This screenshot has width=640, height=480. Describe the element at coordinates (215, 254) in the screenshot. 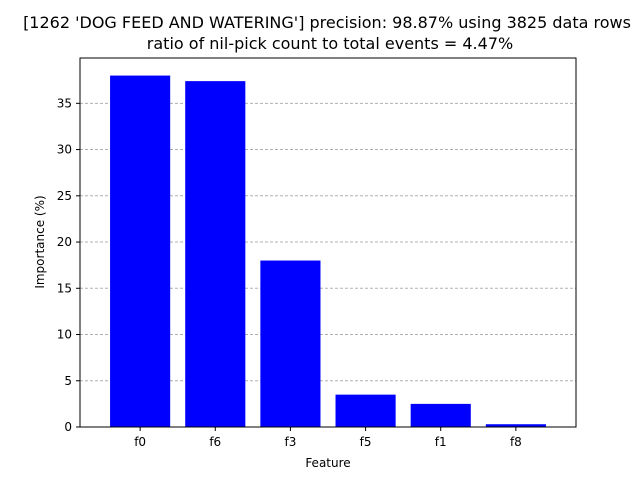

I see `bar-f6` at that location.